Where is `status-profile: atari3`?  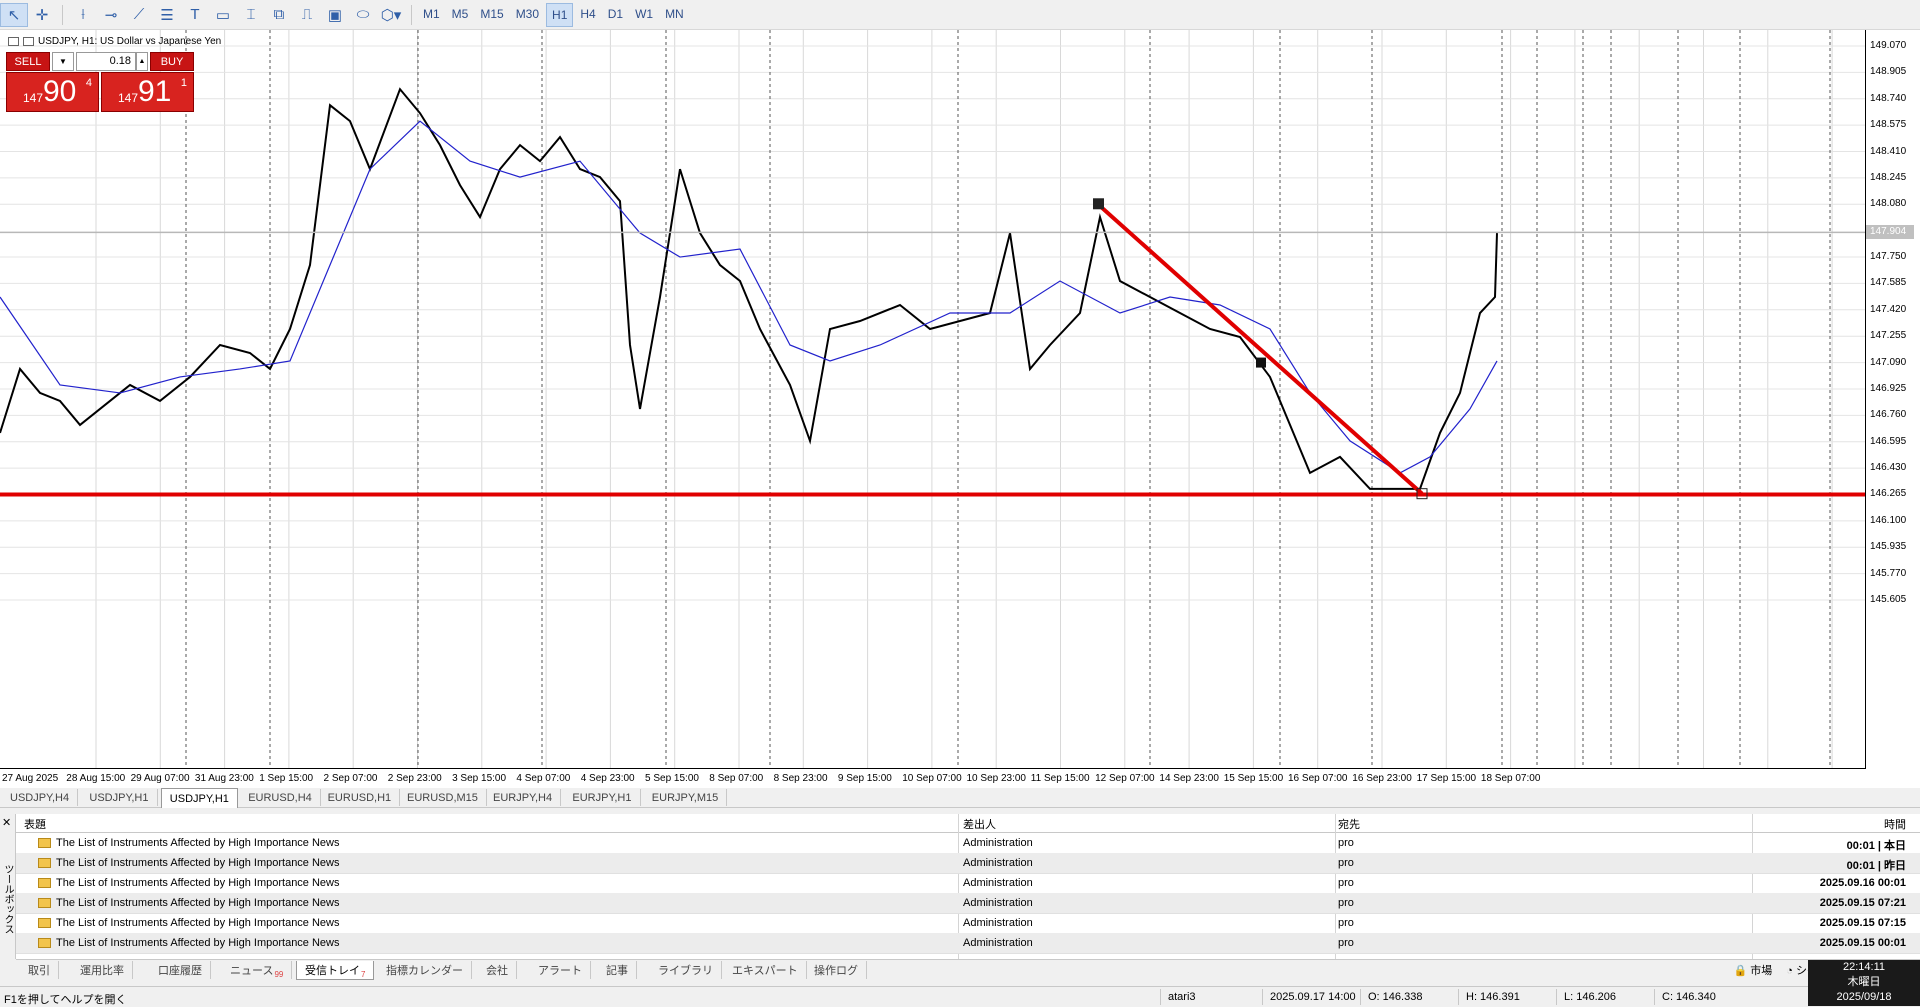
status-profile: atari3 is located at coordinates (1182, 997).